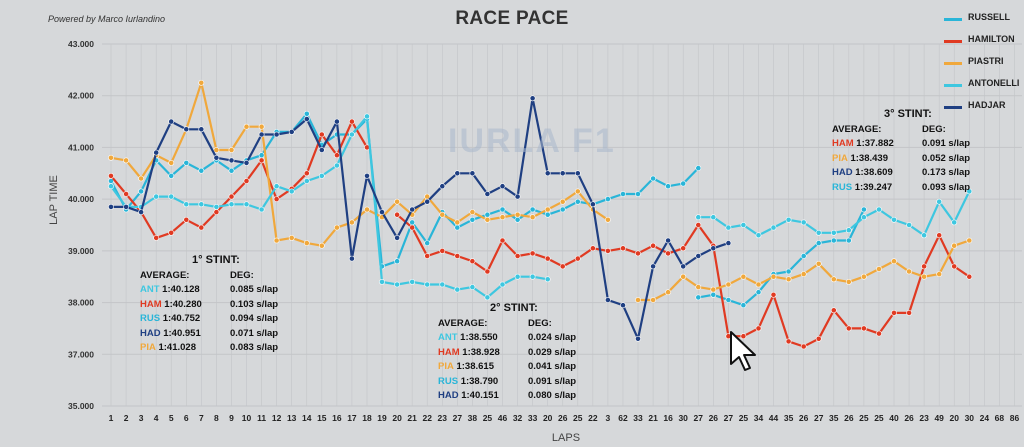 The height and width of the screenshot is (447, 1024). Describe the element at coordinates (352, 418) in the screenshot. I see `x-tick-label: 17` at that location.